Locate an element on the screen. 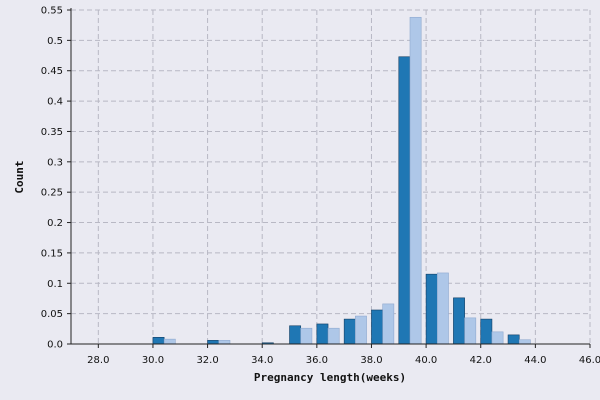 This screenshot has height=400, width=600. y-axis-title: Count is located at coordinates (19, 176).